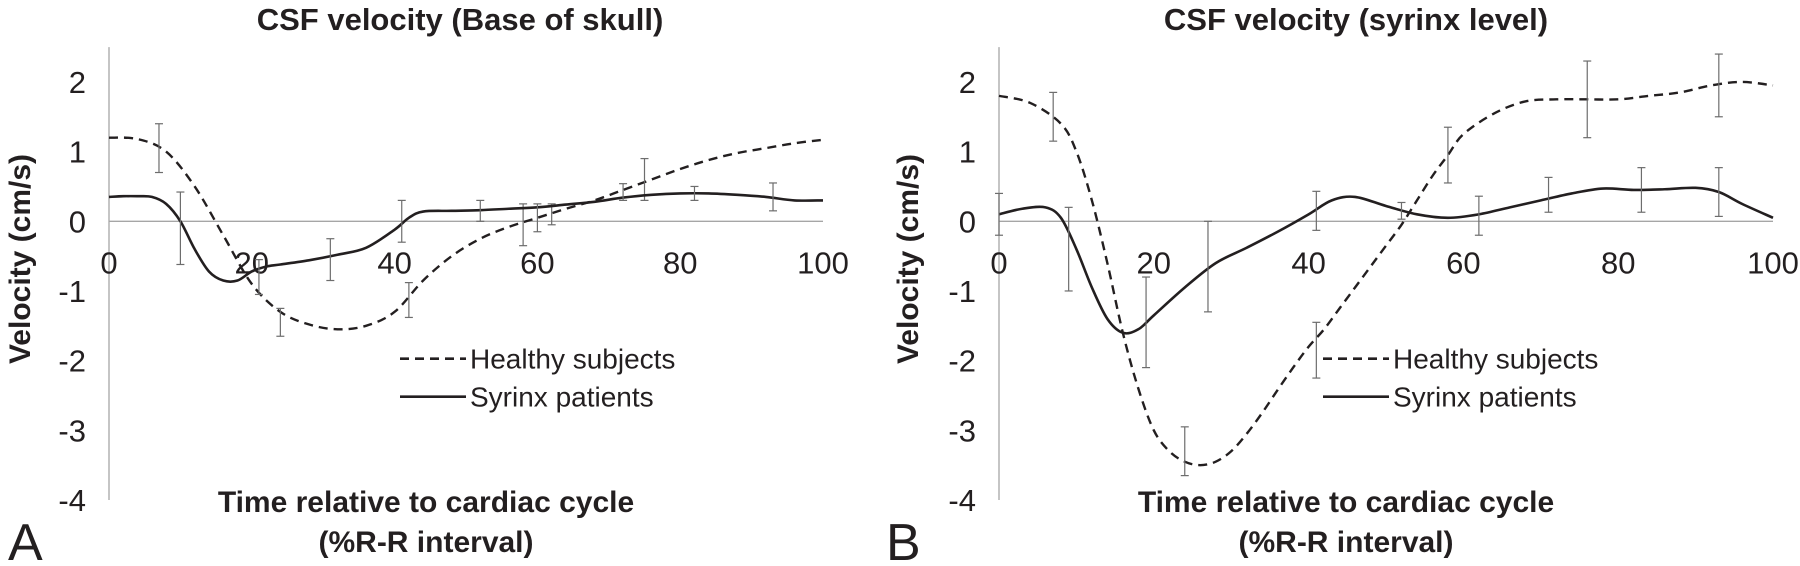 This screenshot has height=566, width=1800. Describe the element at coordinates (1356, 19) in the screenshot. I see `chart-title: CSF velocity (syrinx level)` at that location.